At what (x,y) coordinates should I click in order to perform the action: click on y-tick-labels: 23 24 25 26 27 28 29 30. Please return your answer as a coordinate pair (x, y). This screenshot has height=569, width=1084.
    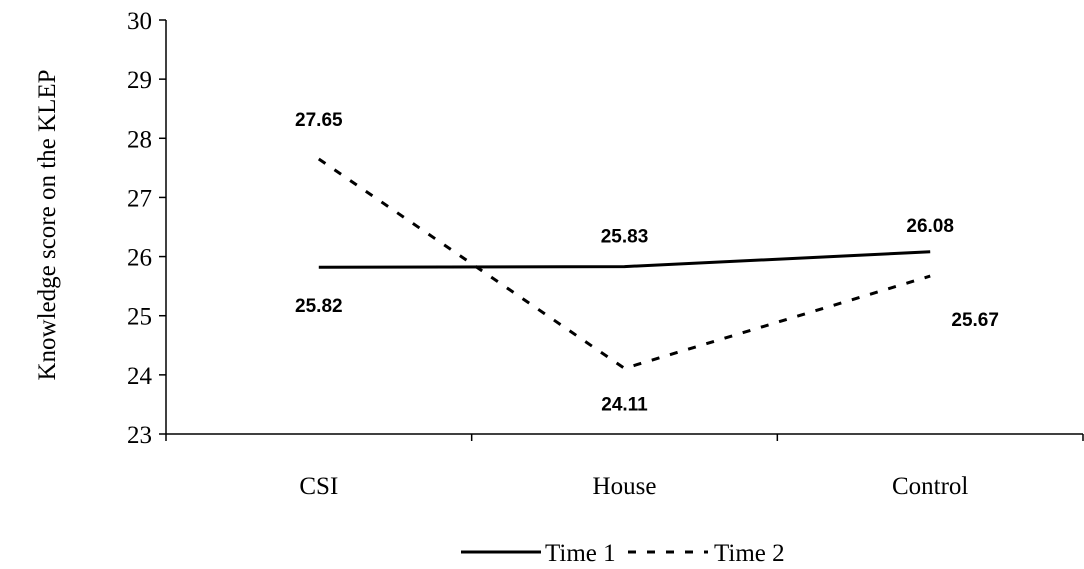
    Looking at the image, I should click on (140, 228).